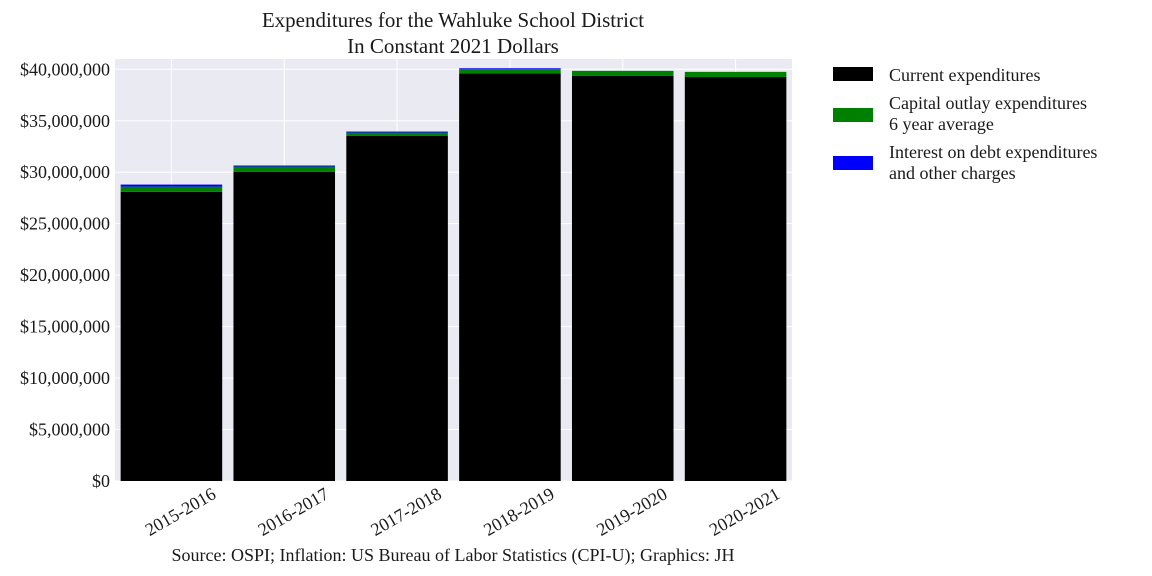 The width and height of the screenshot is (1152, 576). Describe the element at coordinates (65, 121) in the screenshot. I see `y-tick-label: $35,000,000` at that location.